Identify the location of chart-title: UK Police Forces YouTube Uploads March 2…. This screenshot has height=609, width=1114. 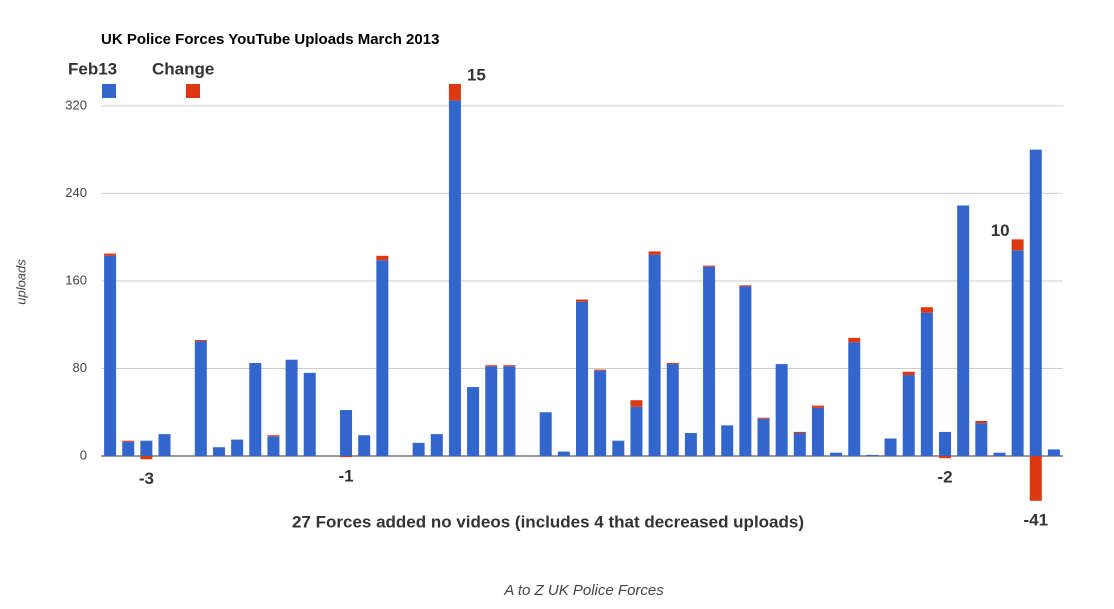
(270, 39).